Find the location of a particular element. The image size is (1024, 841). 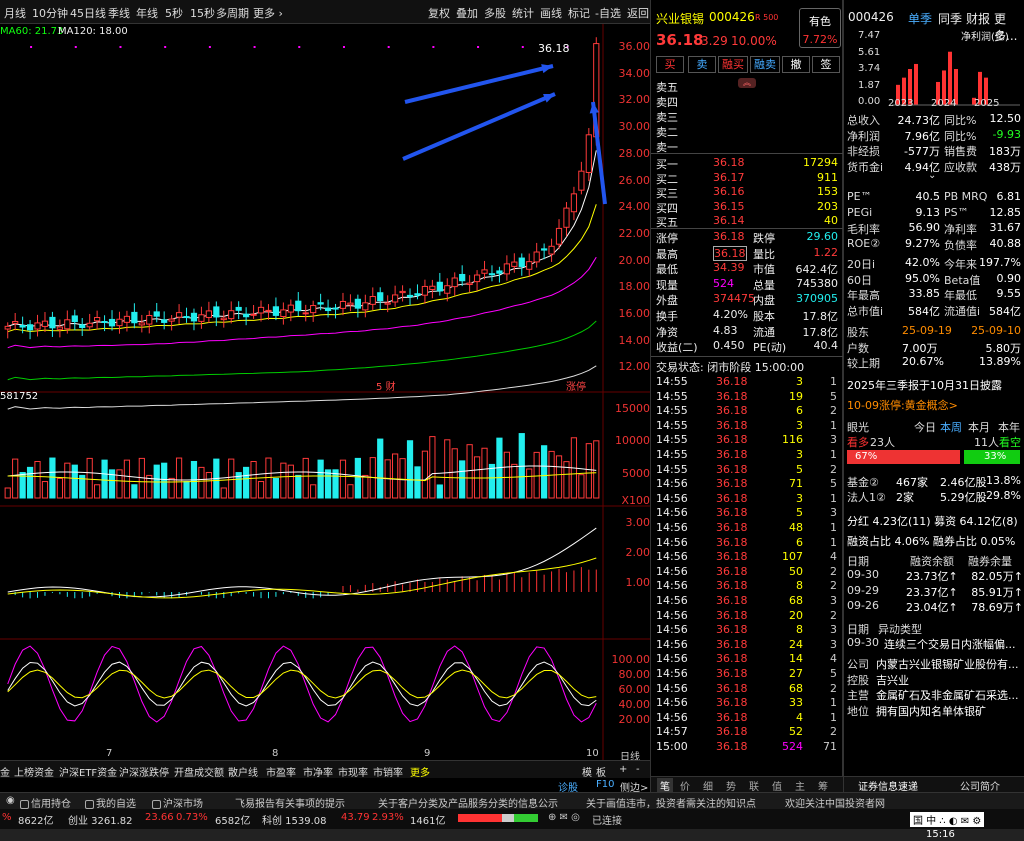

profit-bar-chart is located at coordinates (934, 70).